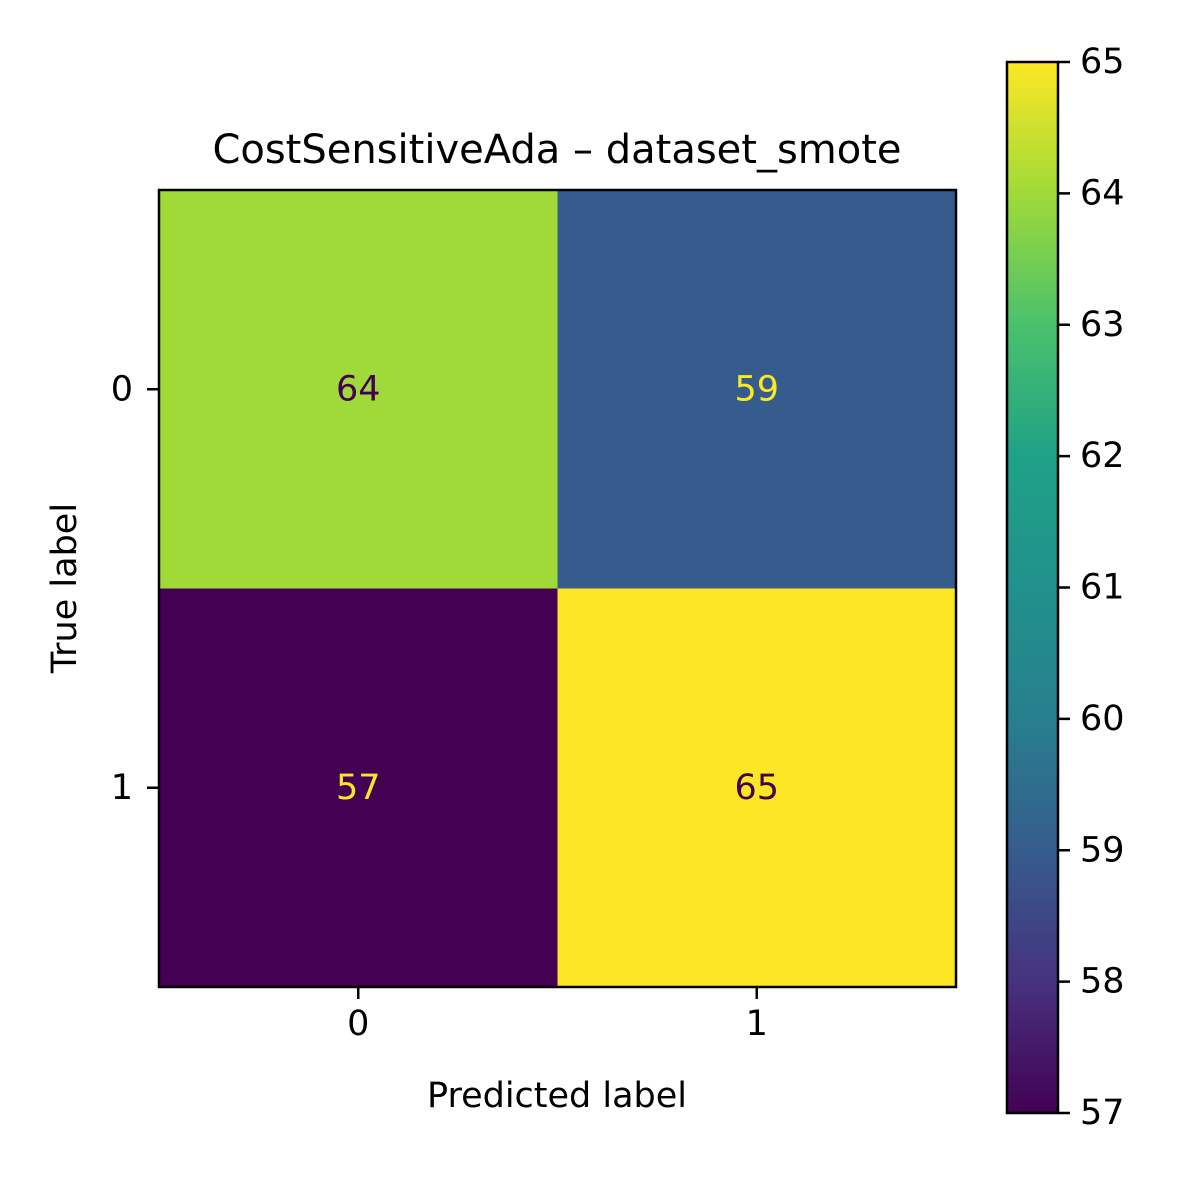  What do you see at coordinates (358, 1024) in the screenshot?
I see `x-tick-label: 0` at bounding box center [358, 1024].